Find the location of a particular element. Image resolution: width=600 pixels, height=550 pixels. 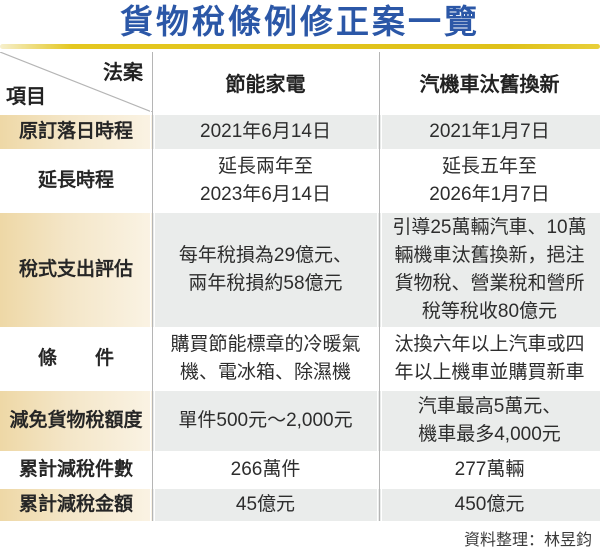

row-label: 原訂落日時程 is located at coordinates (76, 132).